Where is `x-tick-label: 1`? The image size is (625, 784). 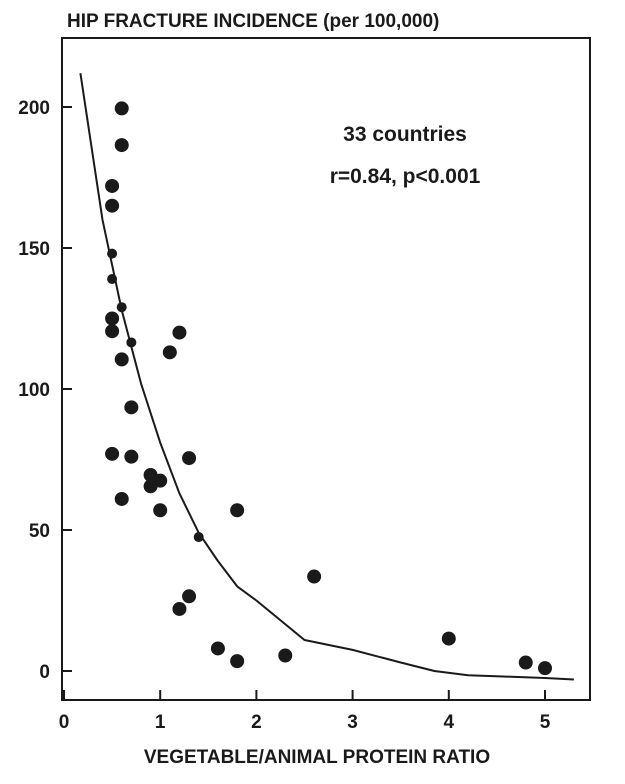
x-tick-label: 1 is located at coordinates (160, 722).